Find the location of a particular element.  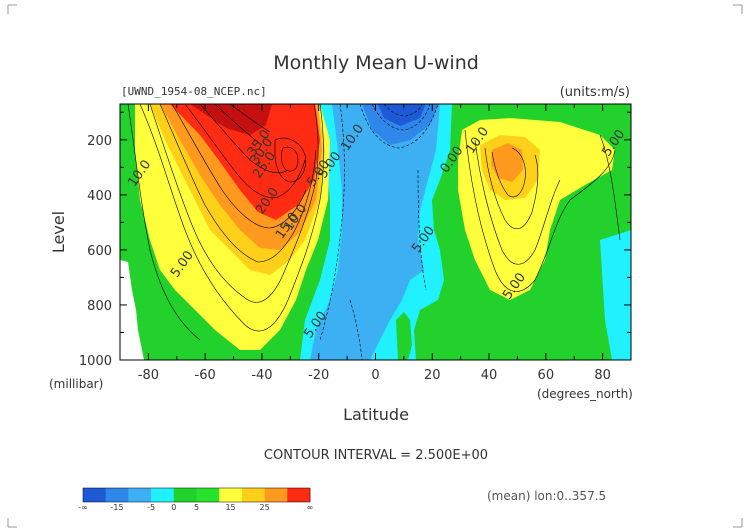

chart-title: Monthly Mean U-wind is located at coordinates (376, 63).